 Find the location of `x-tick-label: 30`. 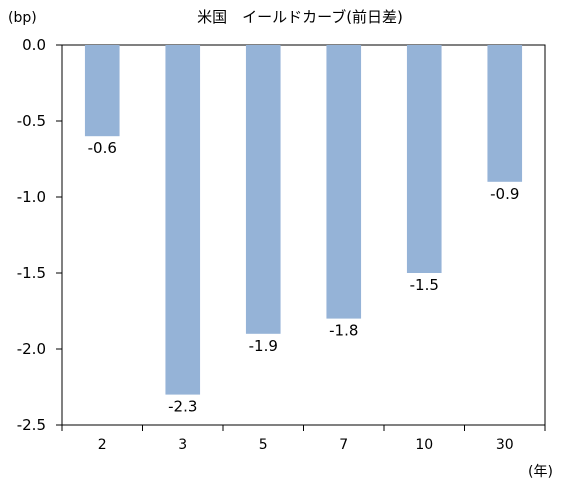

x-tick-label: 30 is located at coordinates (505, 445).